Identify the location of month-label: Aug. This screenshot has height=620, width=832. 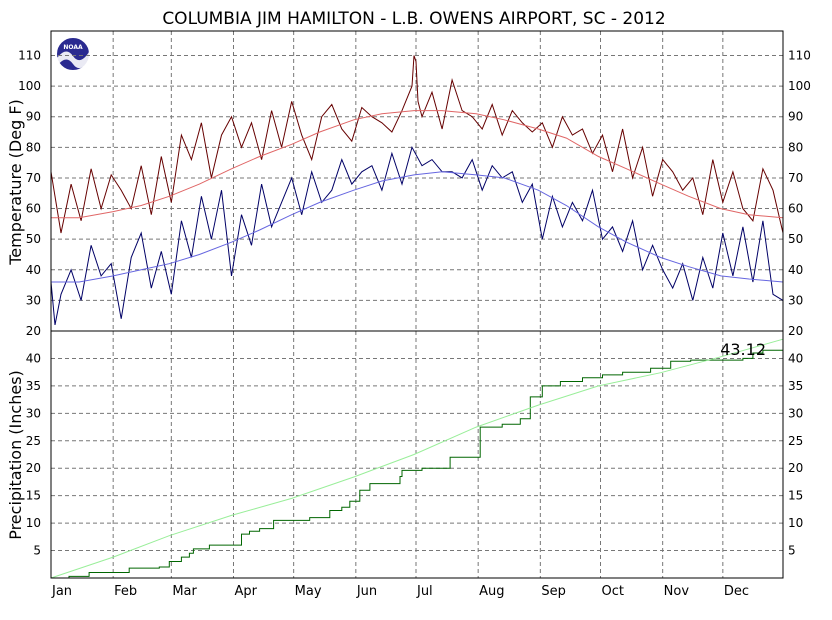
(491, 591).